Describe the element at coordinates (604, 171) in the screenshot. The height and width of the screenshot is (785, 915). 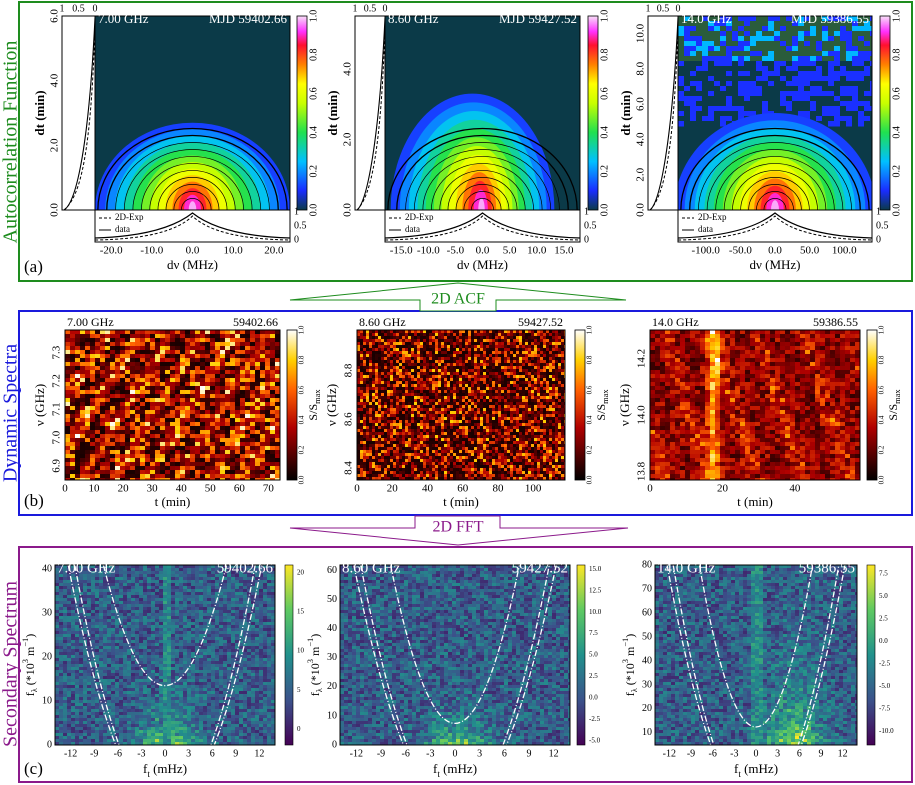
I see `colorbar-tick: 0.2` at that location.